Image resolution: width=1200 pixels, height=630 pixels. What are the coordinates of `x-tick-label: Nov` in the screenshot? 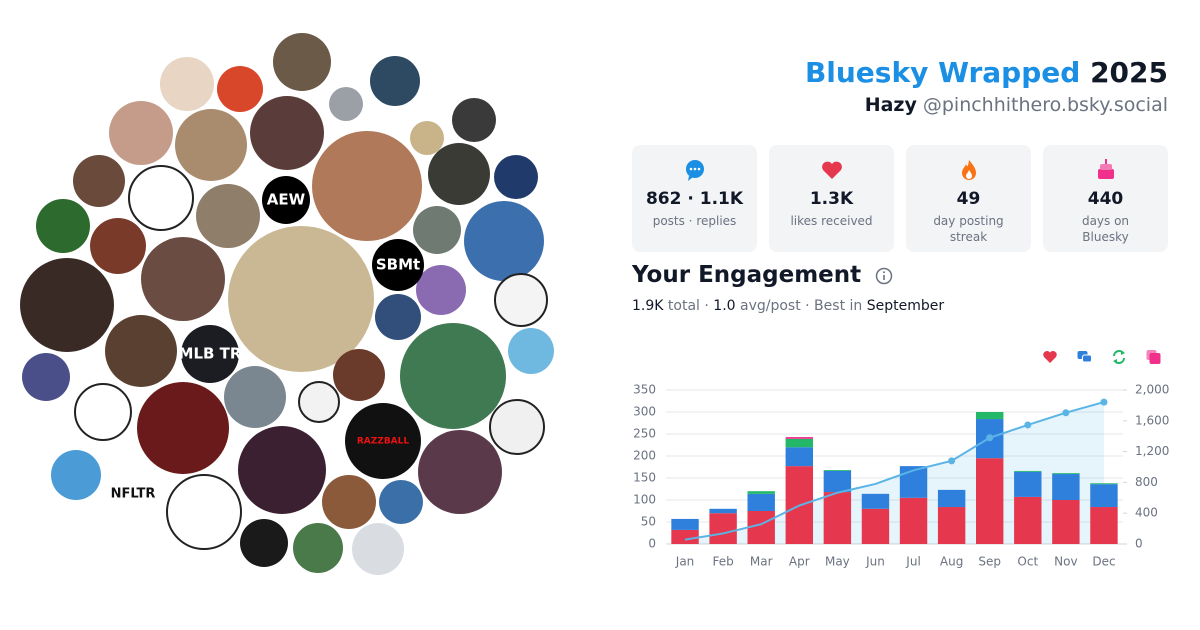 It's located at (1065, 562).